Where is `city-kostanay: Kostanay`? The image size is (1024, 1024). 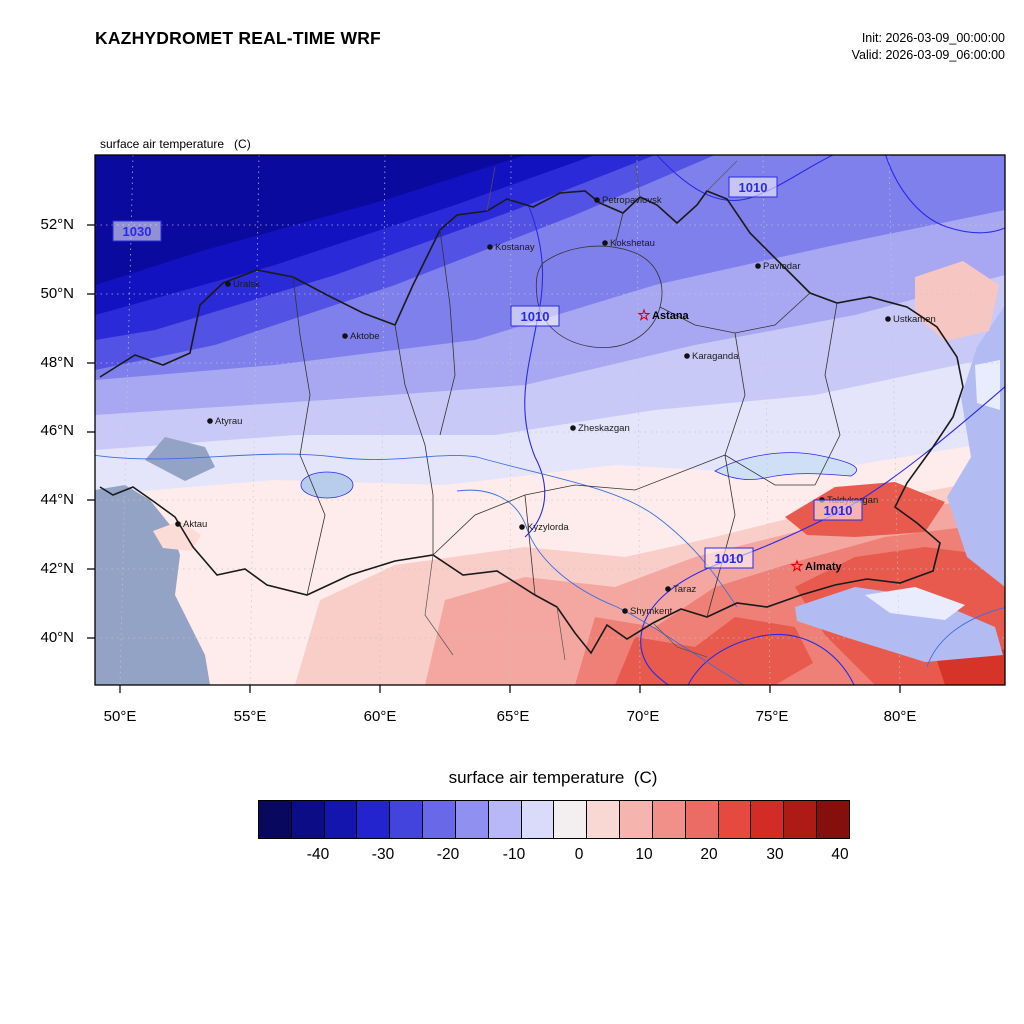 city-kostanay: Kostanay is located at coordinates (511, 247).